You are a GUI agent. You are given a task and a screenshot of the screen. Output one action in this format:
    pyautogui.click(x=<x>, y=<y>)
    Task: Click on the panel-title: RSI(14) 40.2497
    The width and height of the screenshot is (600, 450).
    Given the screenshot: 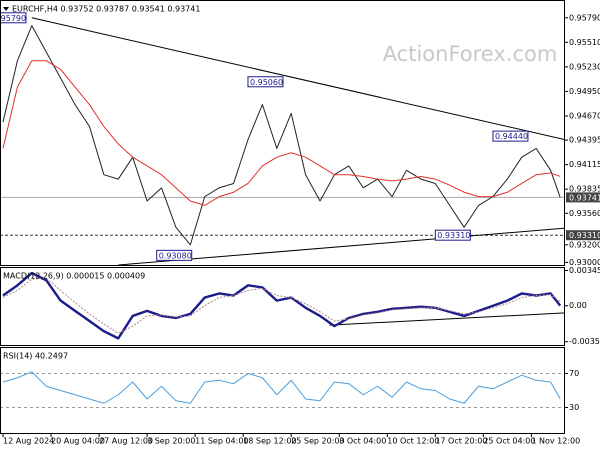 What is the action you would take?
    pyautogui.click(x=35, y=356)
    